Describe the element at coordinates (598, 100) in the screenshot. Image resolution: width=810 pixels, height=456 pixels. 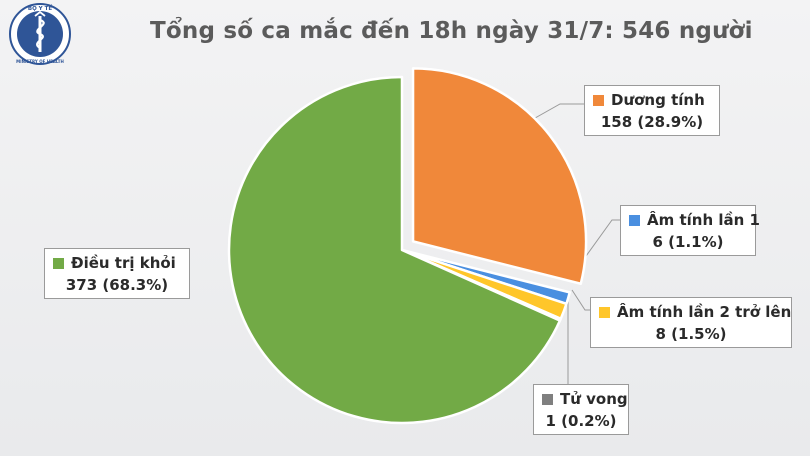
I see `swatch-positive` at that location.